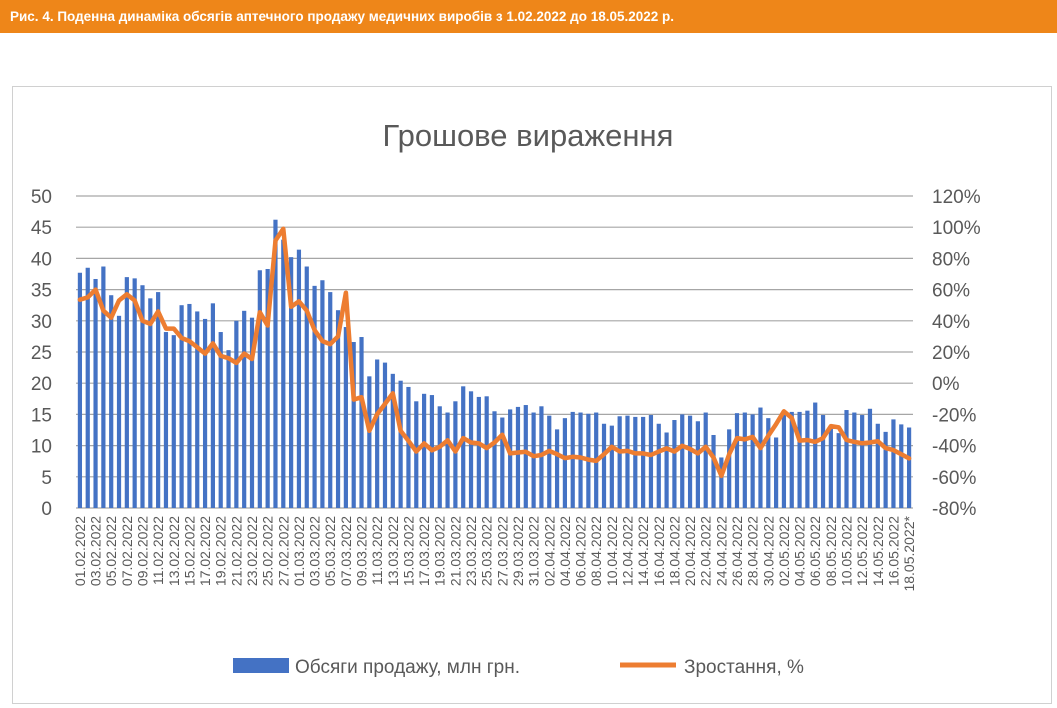 This screenshot has height=708, width=1057. I want to click on y-tick-label: 25, so click(41, 353).